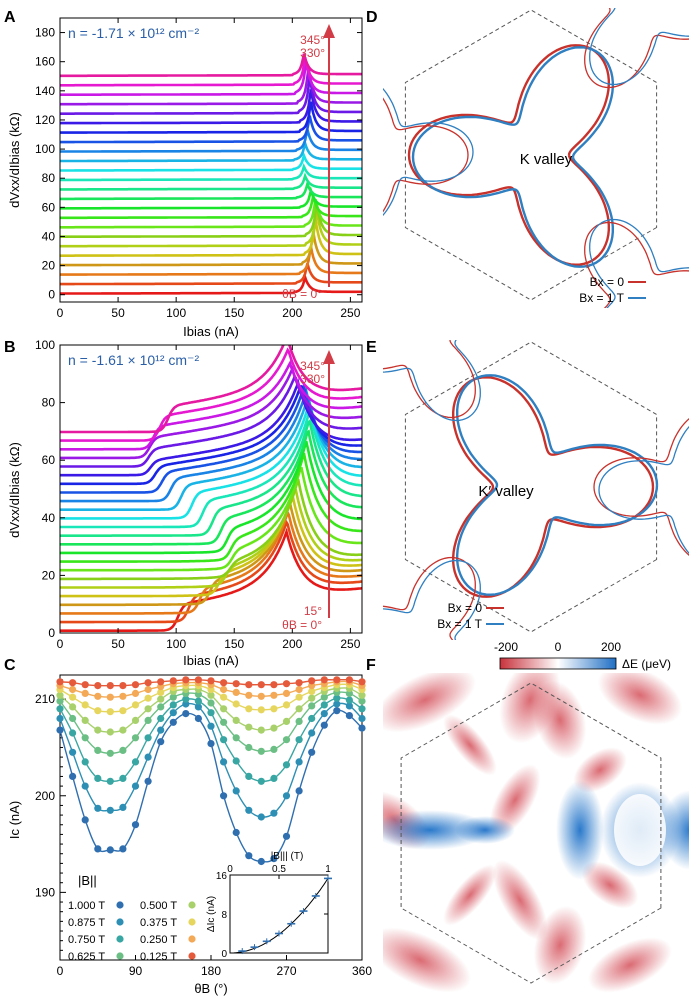  Describe the element at coordinates (362, 971) in the screenshot. I see `panel-c-xtick-label: 360` at that location.